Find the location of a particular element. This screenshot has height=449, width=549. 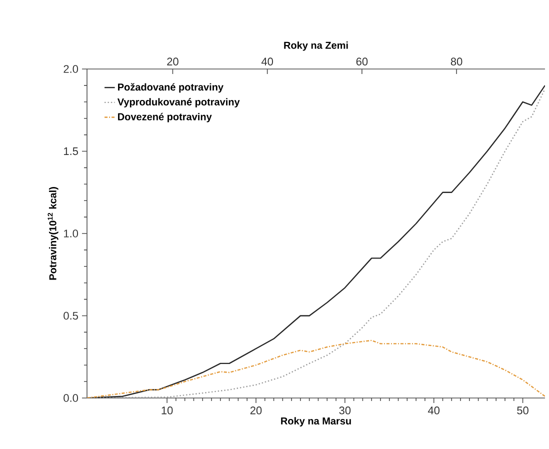

legend-label: Dovezené potraviny is located at coordinates (165, 117).